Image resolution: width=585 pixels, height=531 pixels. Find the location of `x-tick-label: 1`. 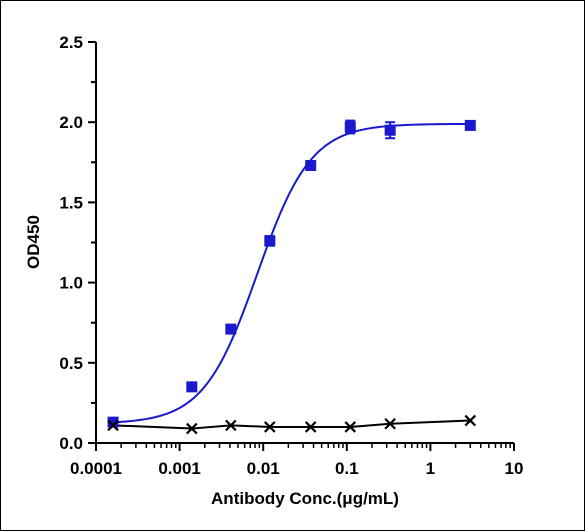

x-tick-label: 1 is located at coordinates (430, 468).